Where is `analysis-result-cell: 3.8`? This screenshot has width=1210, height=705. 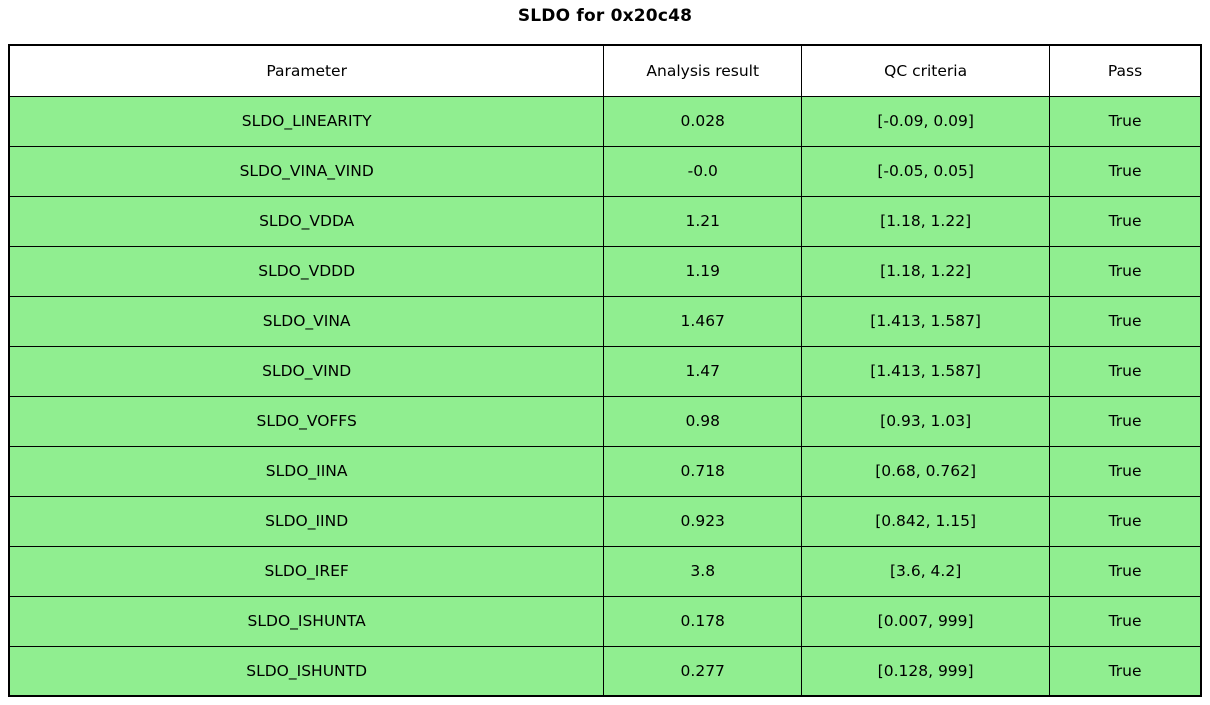
analysis-result-cell: 3.8 is located at coordinates (703, 571).